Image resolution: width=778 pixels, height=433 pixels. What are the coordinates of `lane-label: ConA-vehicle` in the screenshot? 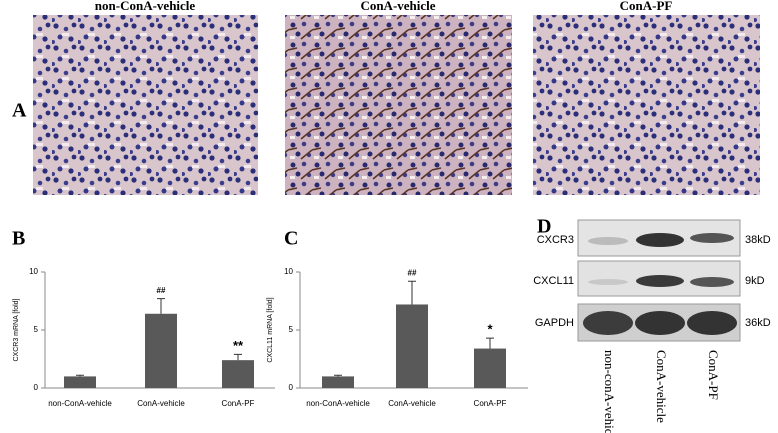 It's located at (661, 386).